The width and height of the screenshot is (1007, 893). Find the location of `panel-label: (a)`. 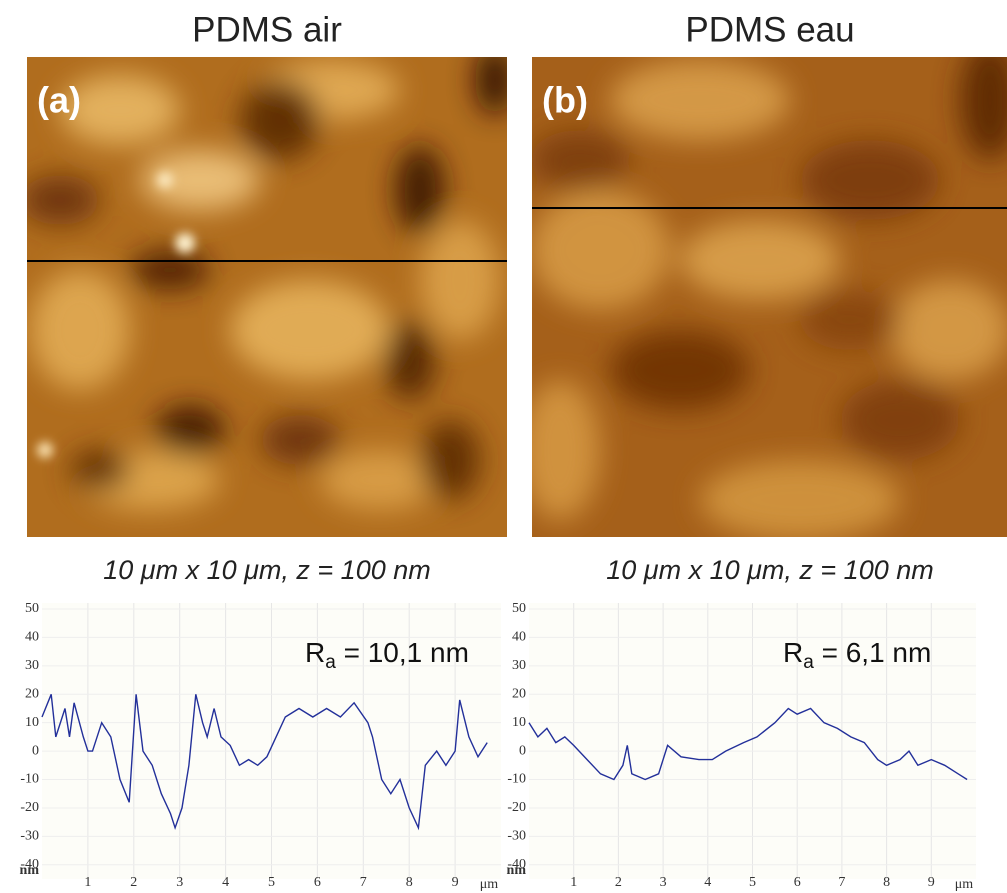

panel-label: (a) is located at coordinates (59, 100).